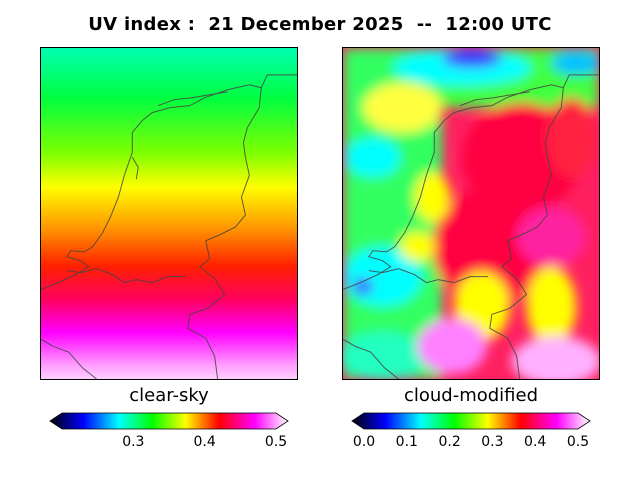 The image size is (640, 480). What do you see at coordinates (169, 395) in the screenshot?
I see `clear-sky-label: clear-sky` at bounding box center [169, 395].